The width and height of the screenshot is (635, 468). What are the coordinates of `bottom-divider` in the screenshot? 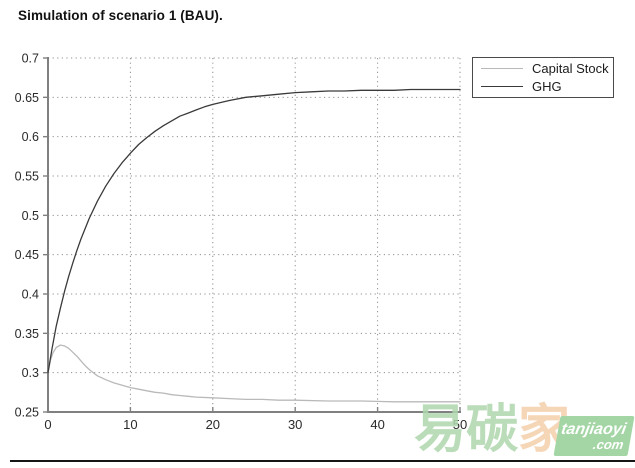 It's located at (322, 461).